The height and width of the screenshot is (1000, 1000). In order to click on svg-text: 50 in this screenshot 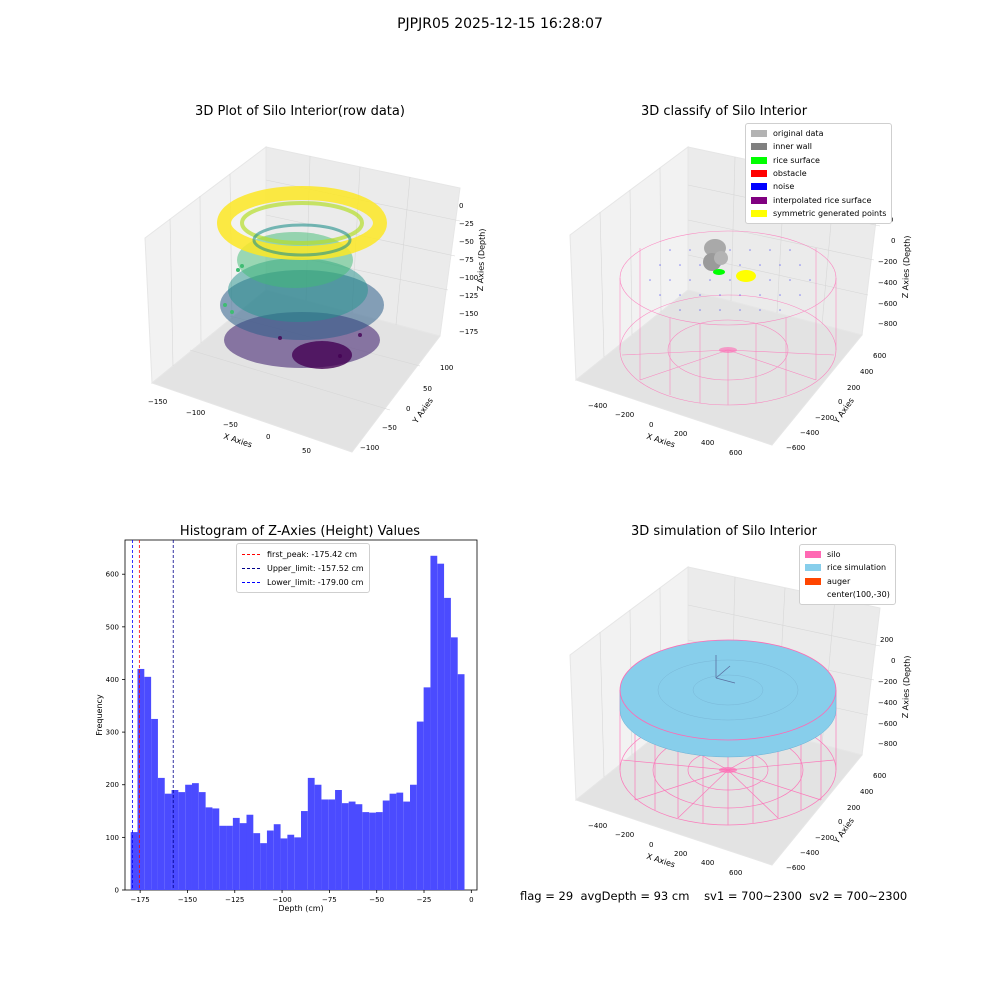, I will do `click(427, 389)`.